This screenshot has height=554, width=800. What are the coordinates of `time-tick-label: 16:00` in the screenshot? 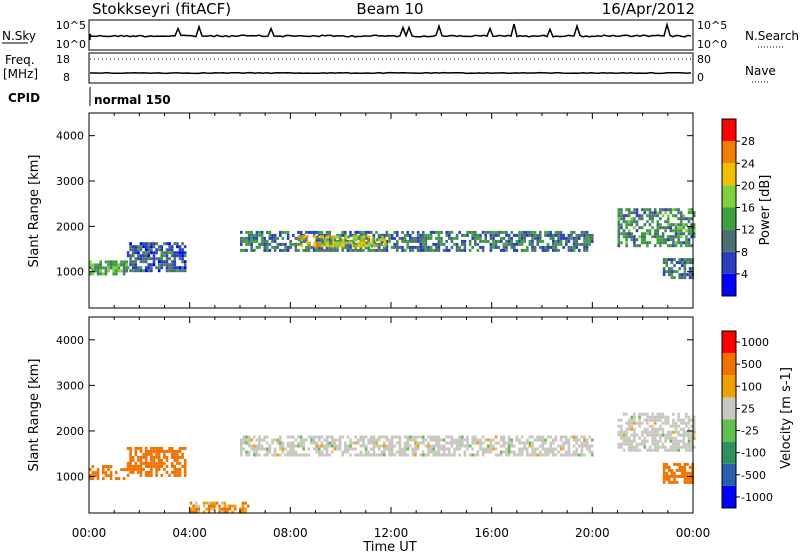 It's located at (491, 533).